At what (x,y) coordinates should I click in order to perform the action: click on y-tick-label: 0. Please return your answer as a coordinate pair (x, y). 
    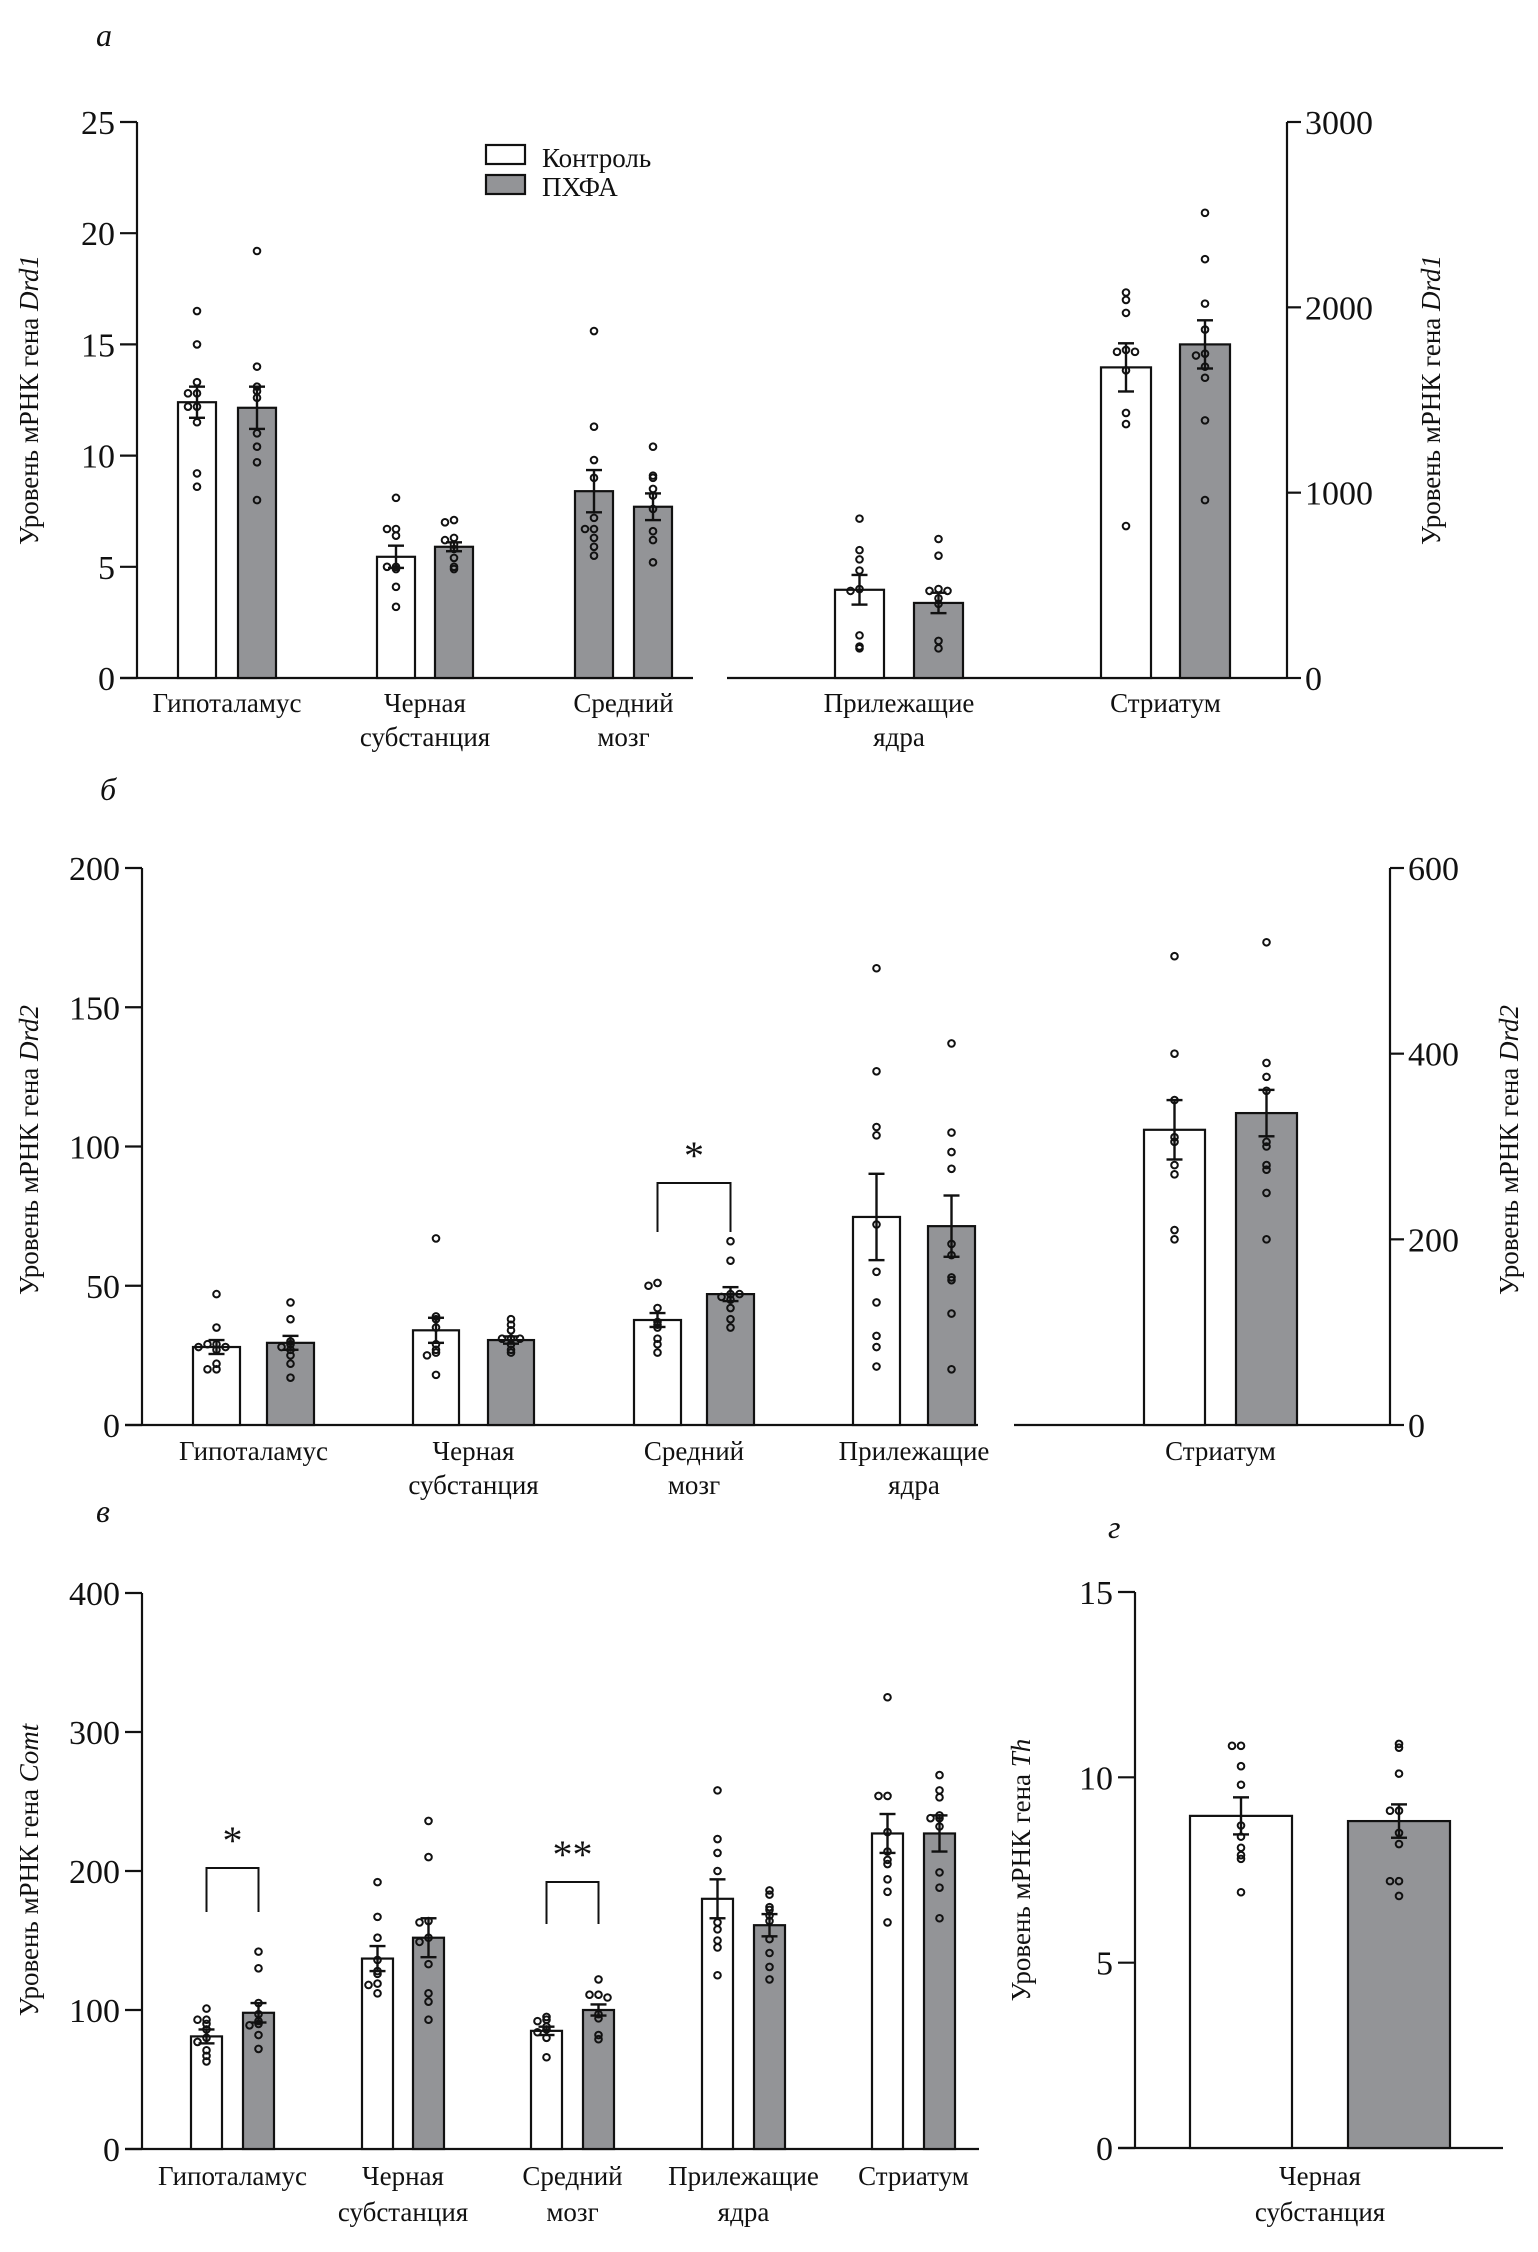
    Looking at the image, I should click on (111, 2150).